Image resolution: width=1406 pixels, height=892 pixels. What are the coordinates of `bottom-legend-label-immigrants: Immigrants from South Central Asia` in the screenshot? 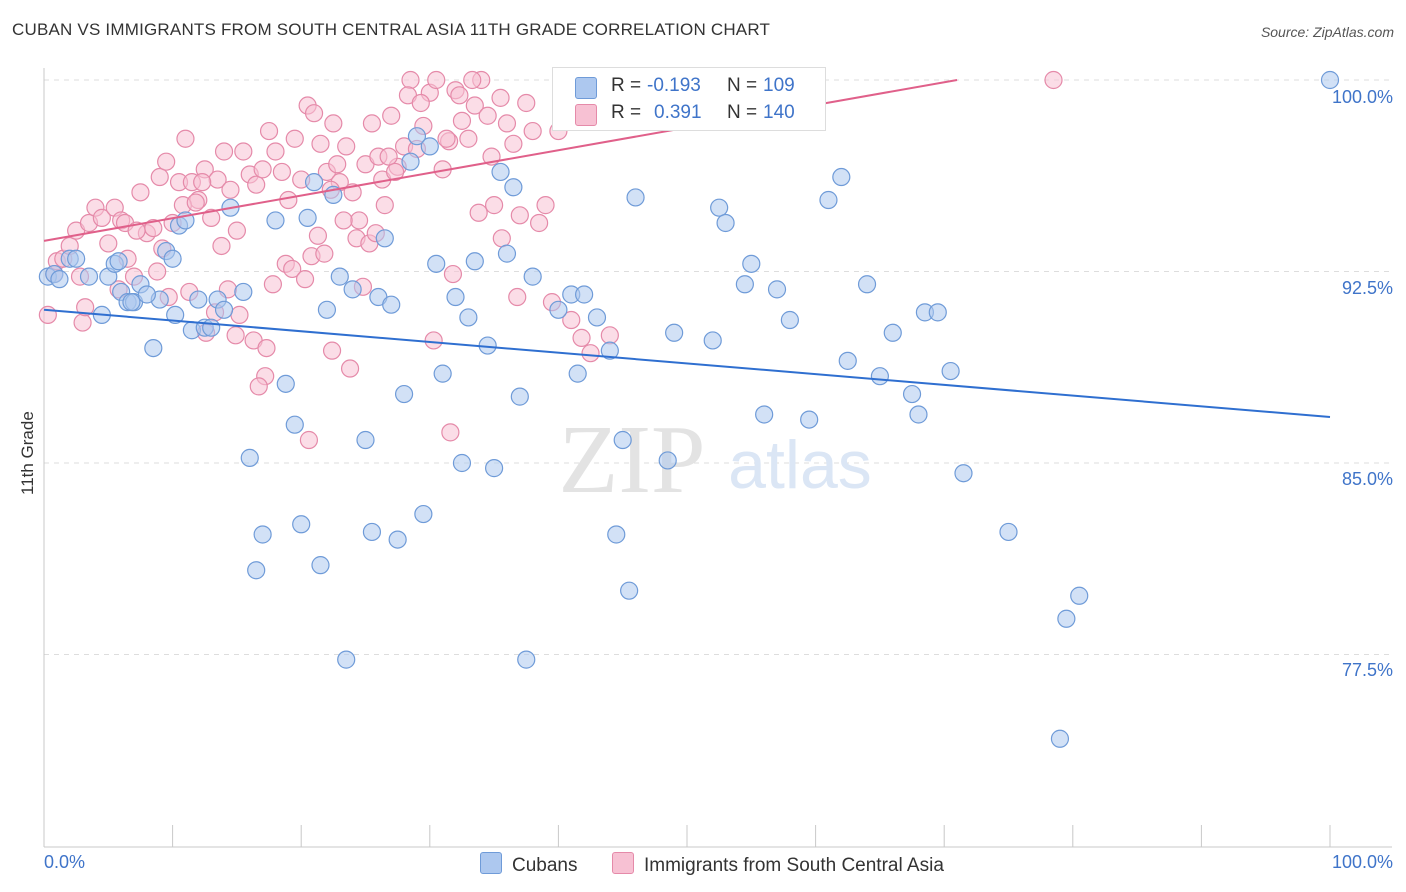 It's located at (794, 865).